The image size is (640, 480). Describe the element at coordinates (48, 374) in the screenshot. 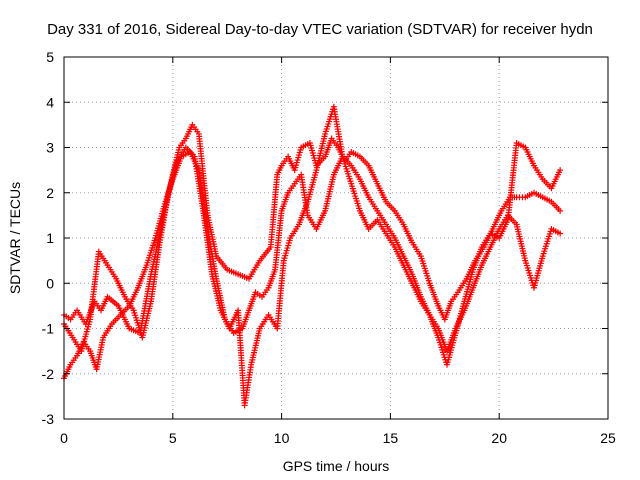

I see `y-tick-label: -2` at that location.